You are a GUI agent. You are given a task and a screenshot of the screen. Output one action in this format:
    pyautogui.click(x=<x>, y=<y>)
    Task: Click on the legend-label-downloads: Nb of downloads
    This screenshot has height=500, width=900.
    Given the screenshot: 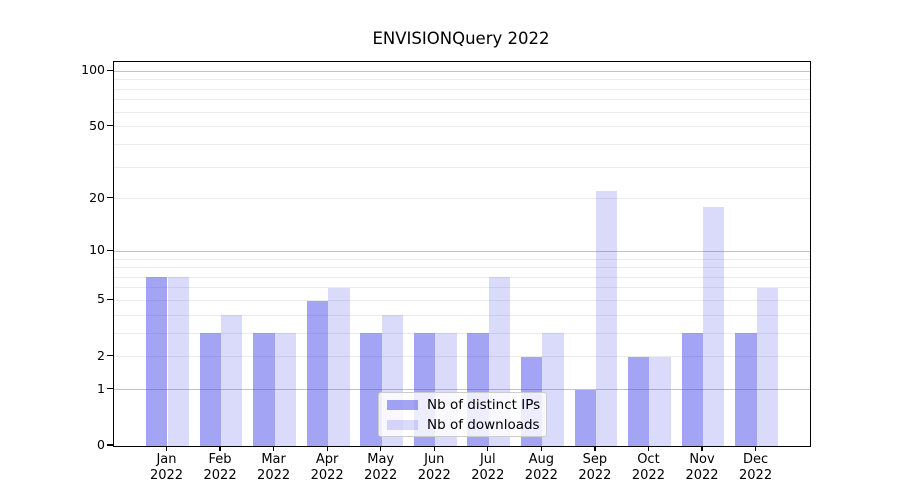 What is the action you would take?
    pyautogui.click(x=483, y=424)
    